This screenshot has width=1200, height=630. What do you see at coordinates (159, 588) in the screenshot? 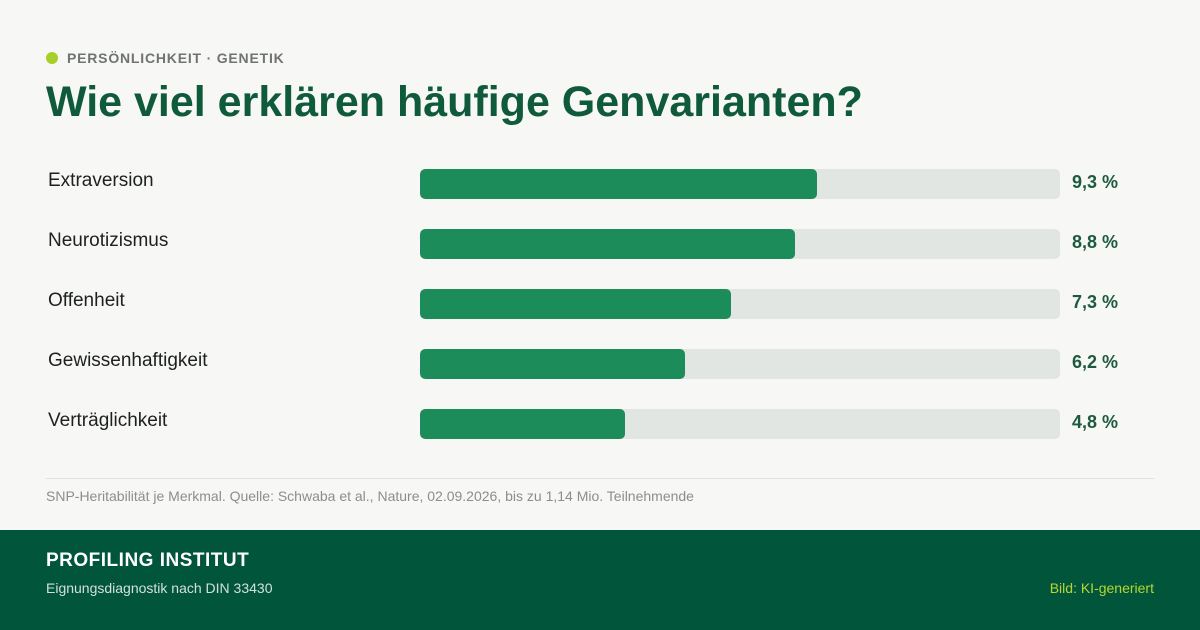
I see `footer-subtitle: Eignungsdiagnostik nach DIN 33430` at bounding box center [159, 588].